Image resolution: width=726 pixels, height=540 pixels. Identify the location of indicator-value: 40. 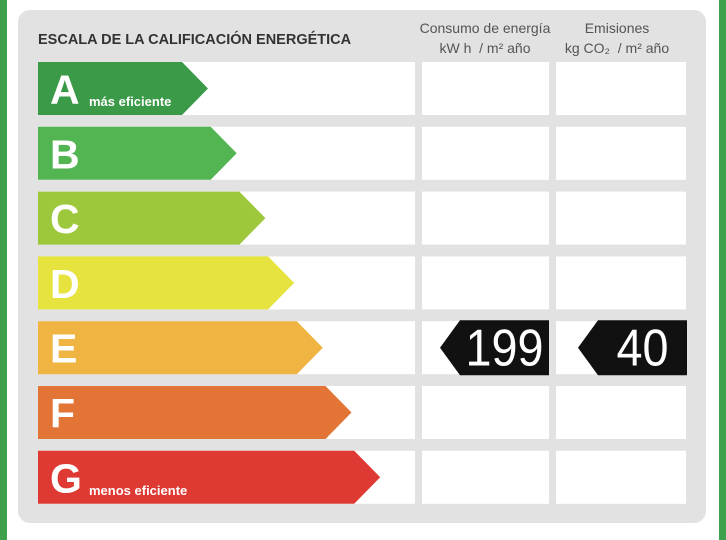
(643, 349).